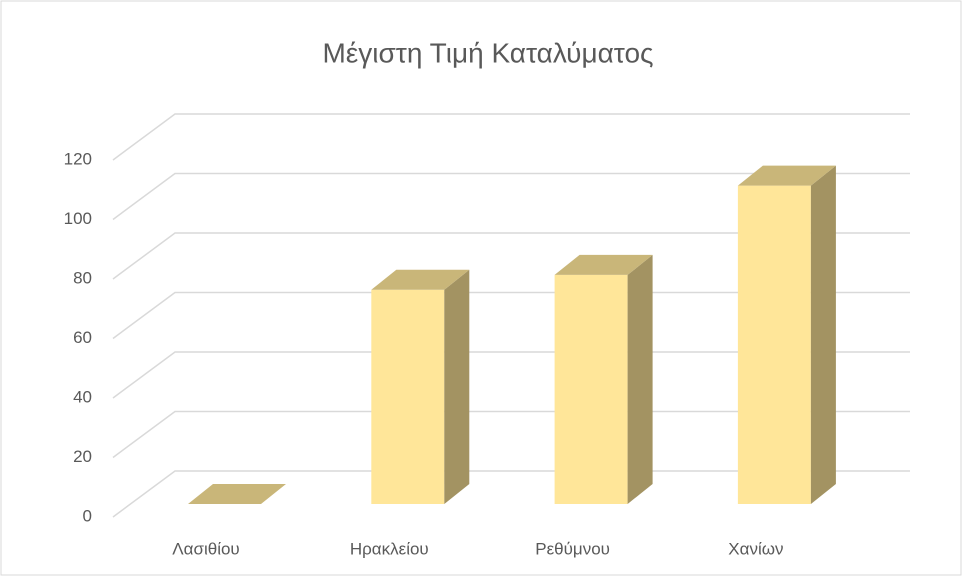  What do you see at coordinates (205, 548) in the screenshot?
I see `x-tick-label: Λασιθίου` at bounding box center [205, 548].